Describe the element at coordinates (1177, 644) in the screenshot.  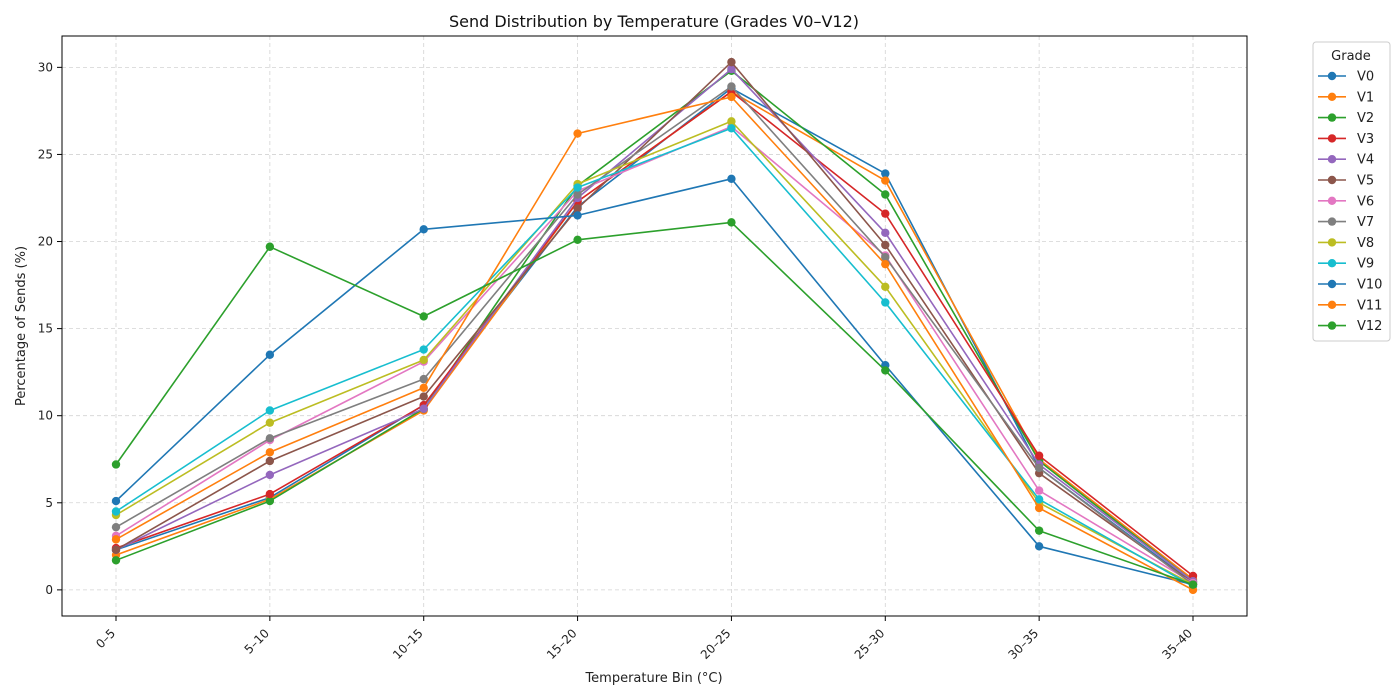
I see `x-tick-label: 35–40` at that location.